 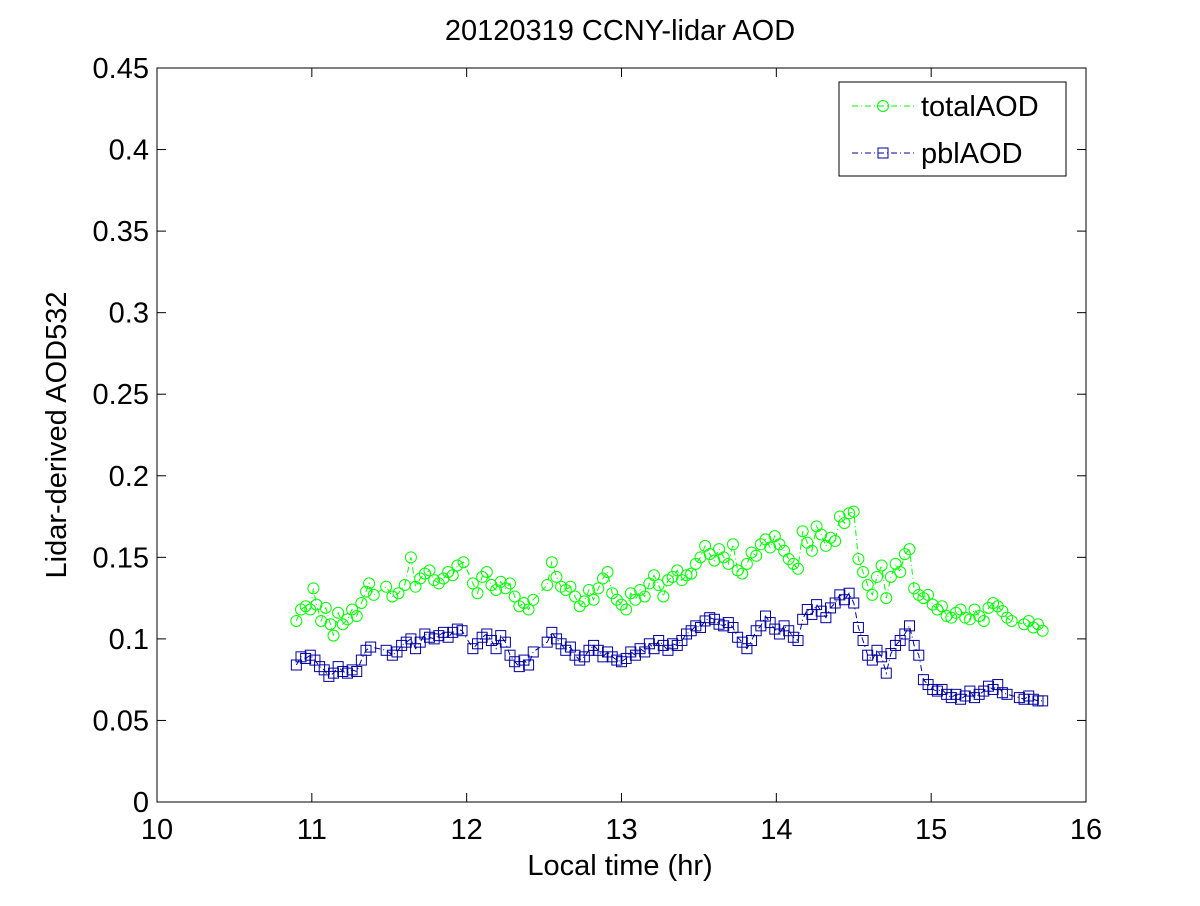 I want to click on x-tick-label: 11, so click(x=312, y=830).